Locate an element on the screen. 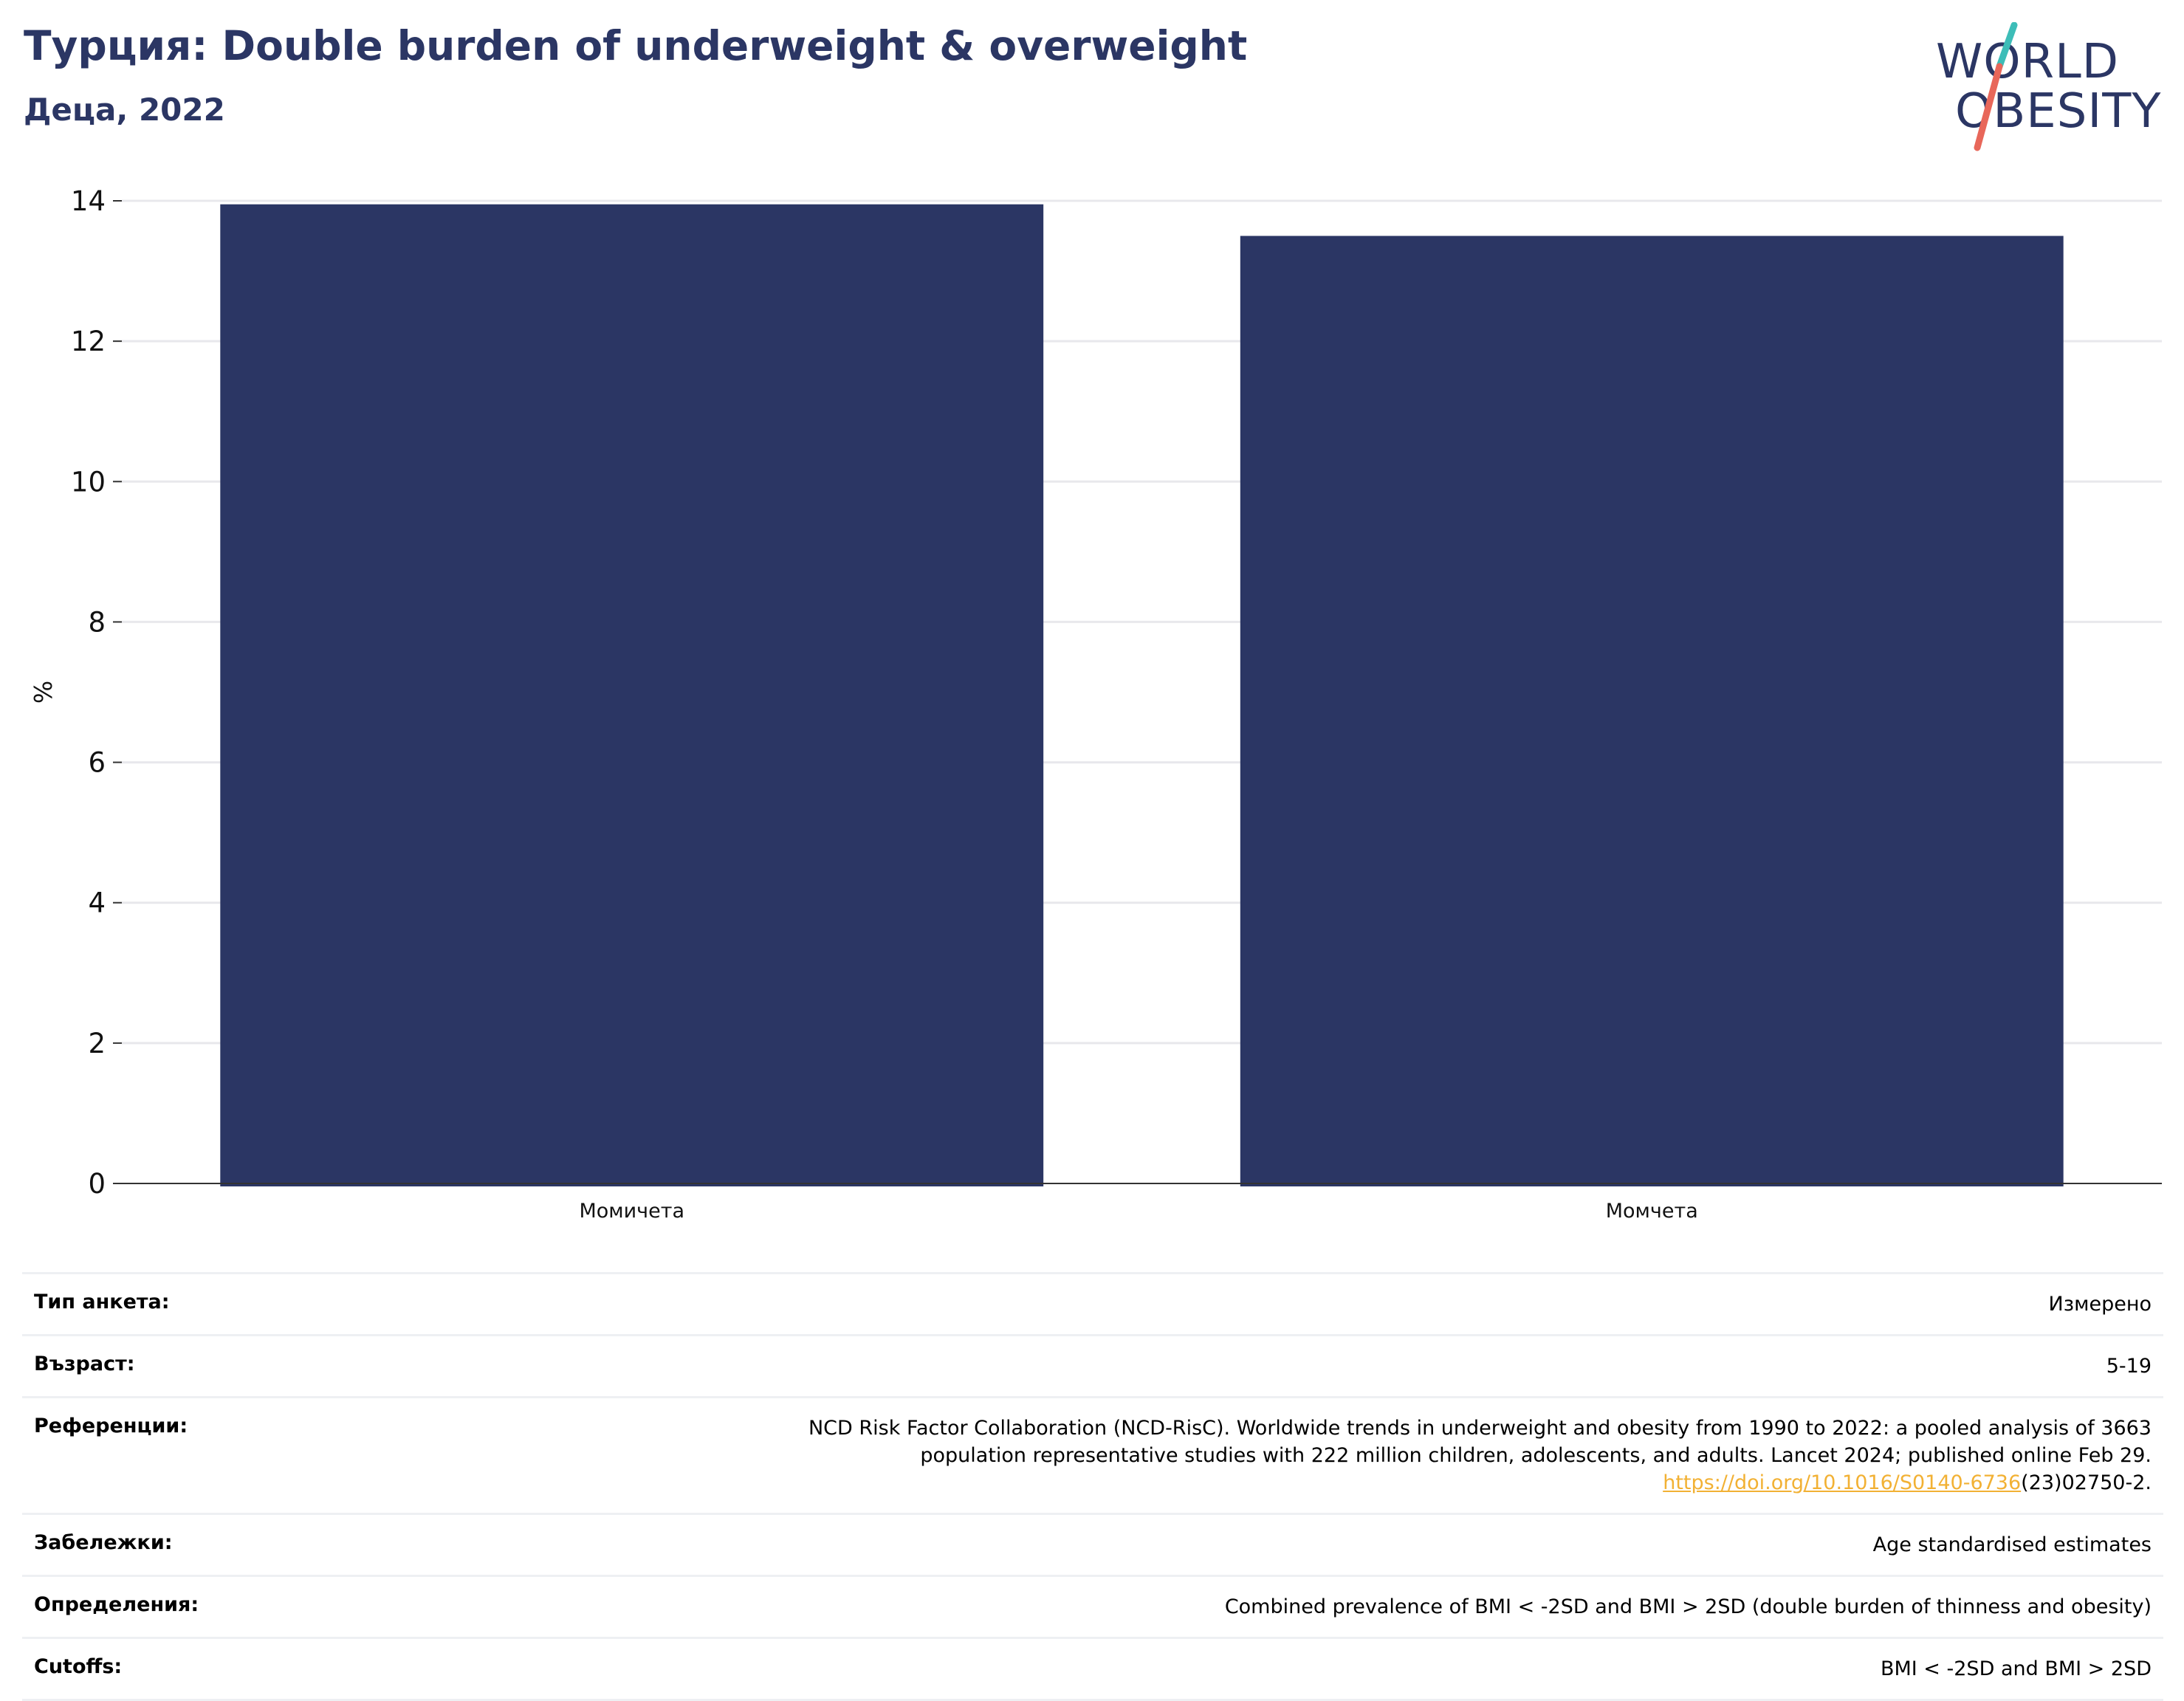  y-axis-ticks: 0 2 4 6 8 10 12 14 is located at coordinates (96, 692).